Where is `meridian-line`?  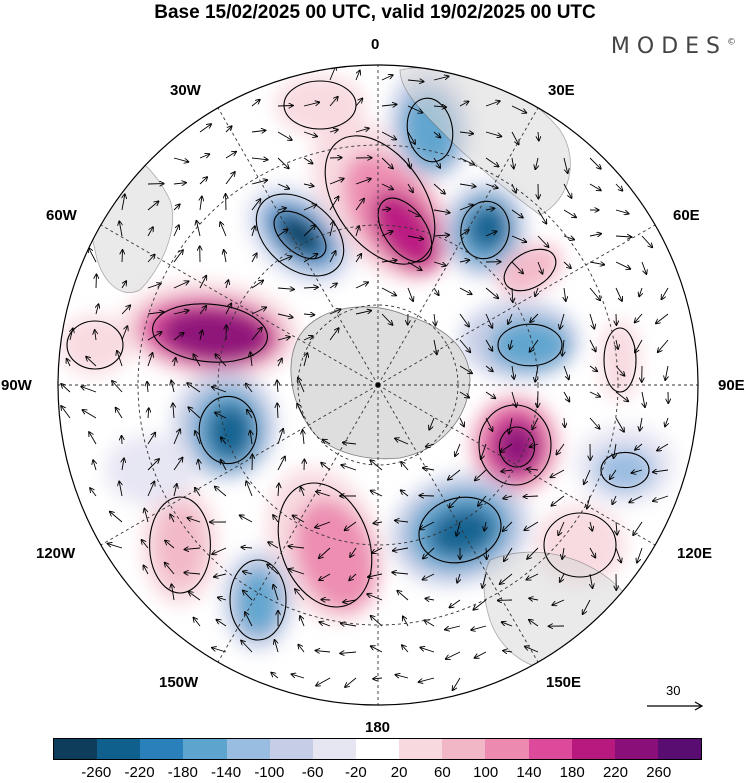
meridian-line is located at coordinates (239, 465).